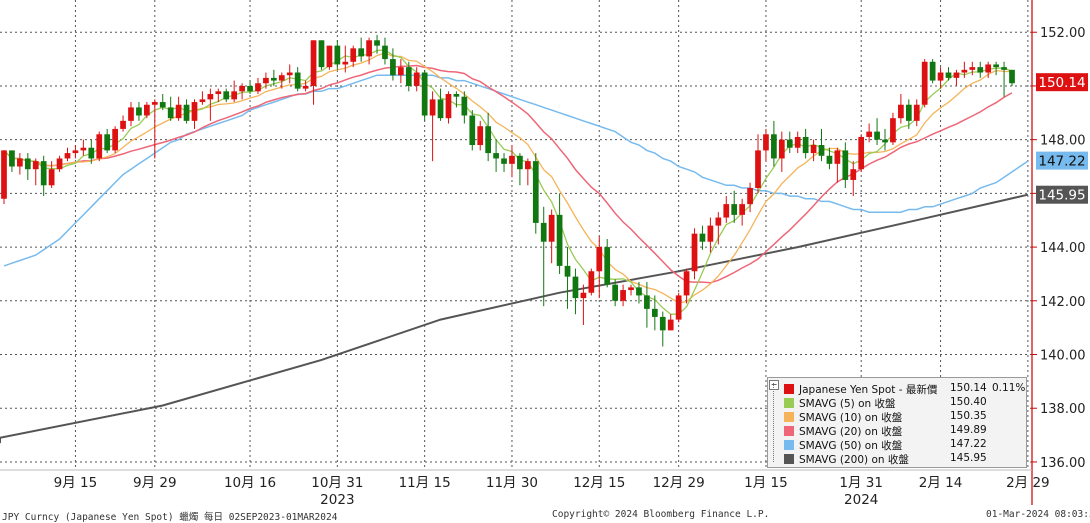 Image resolution: width=1090 pixels, height=523 pixels. I want to click on price-tag-label: 147.22, so click(1061, 162).